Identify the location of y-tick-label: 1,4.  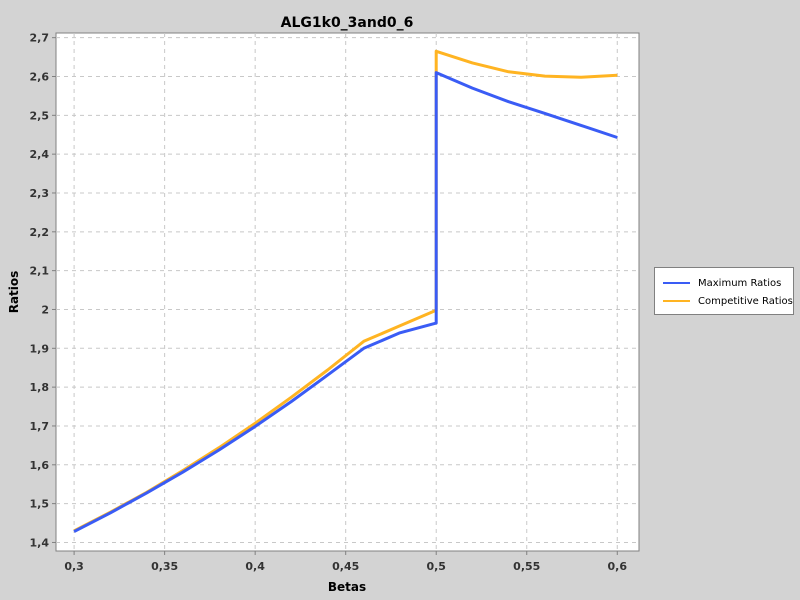
(40, 542).